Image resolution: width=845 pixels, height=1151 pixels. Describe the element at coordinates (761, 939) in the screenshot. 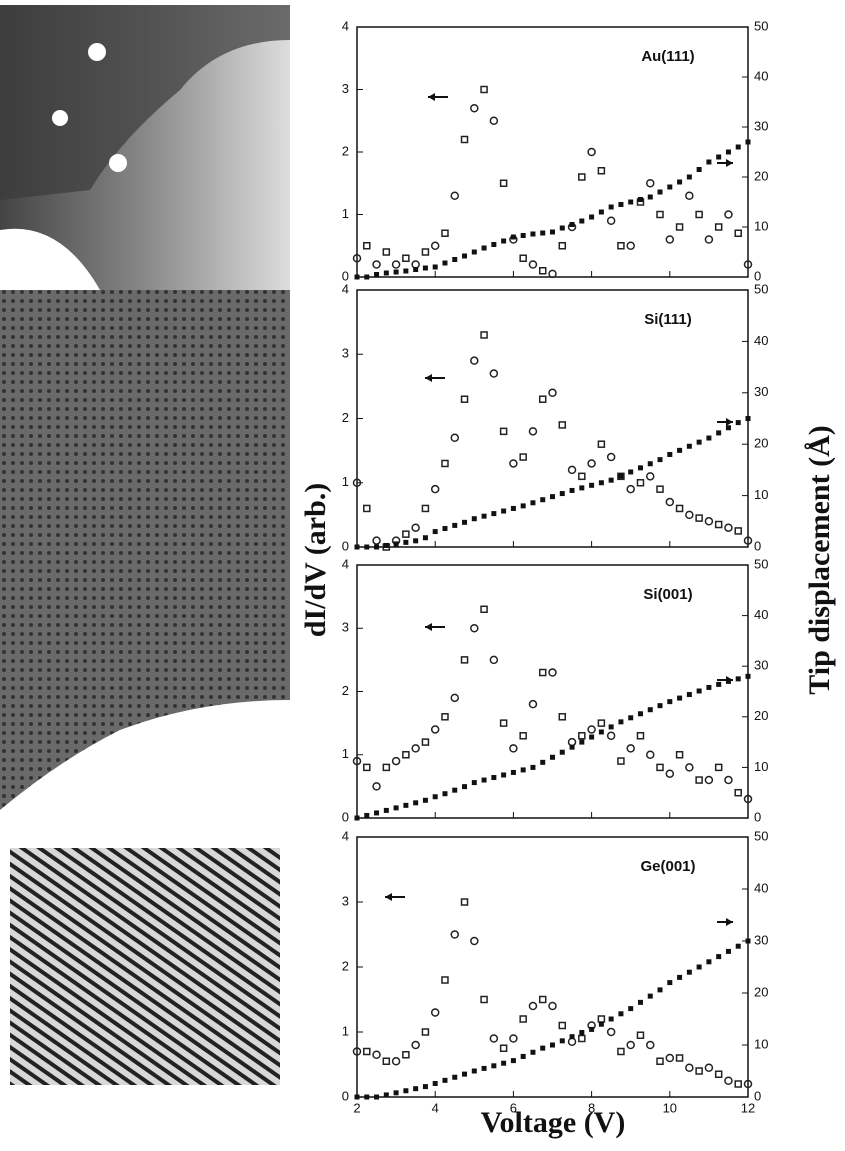

I see `y2-tick-label: 30` at that location.